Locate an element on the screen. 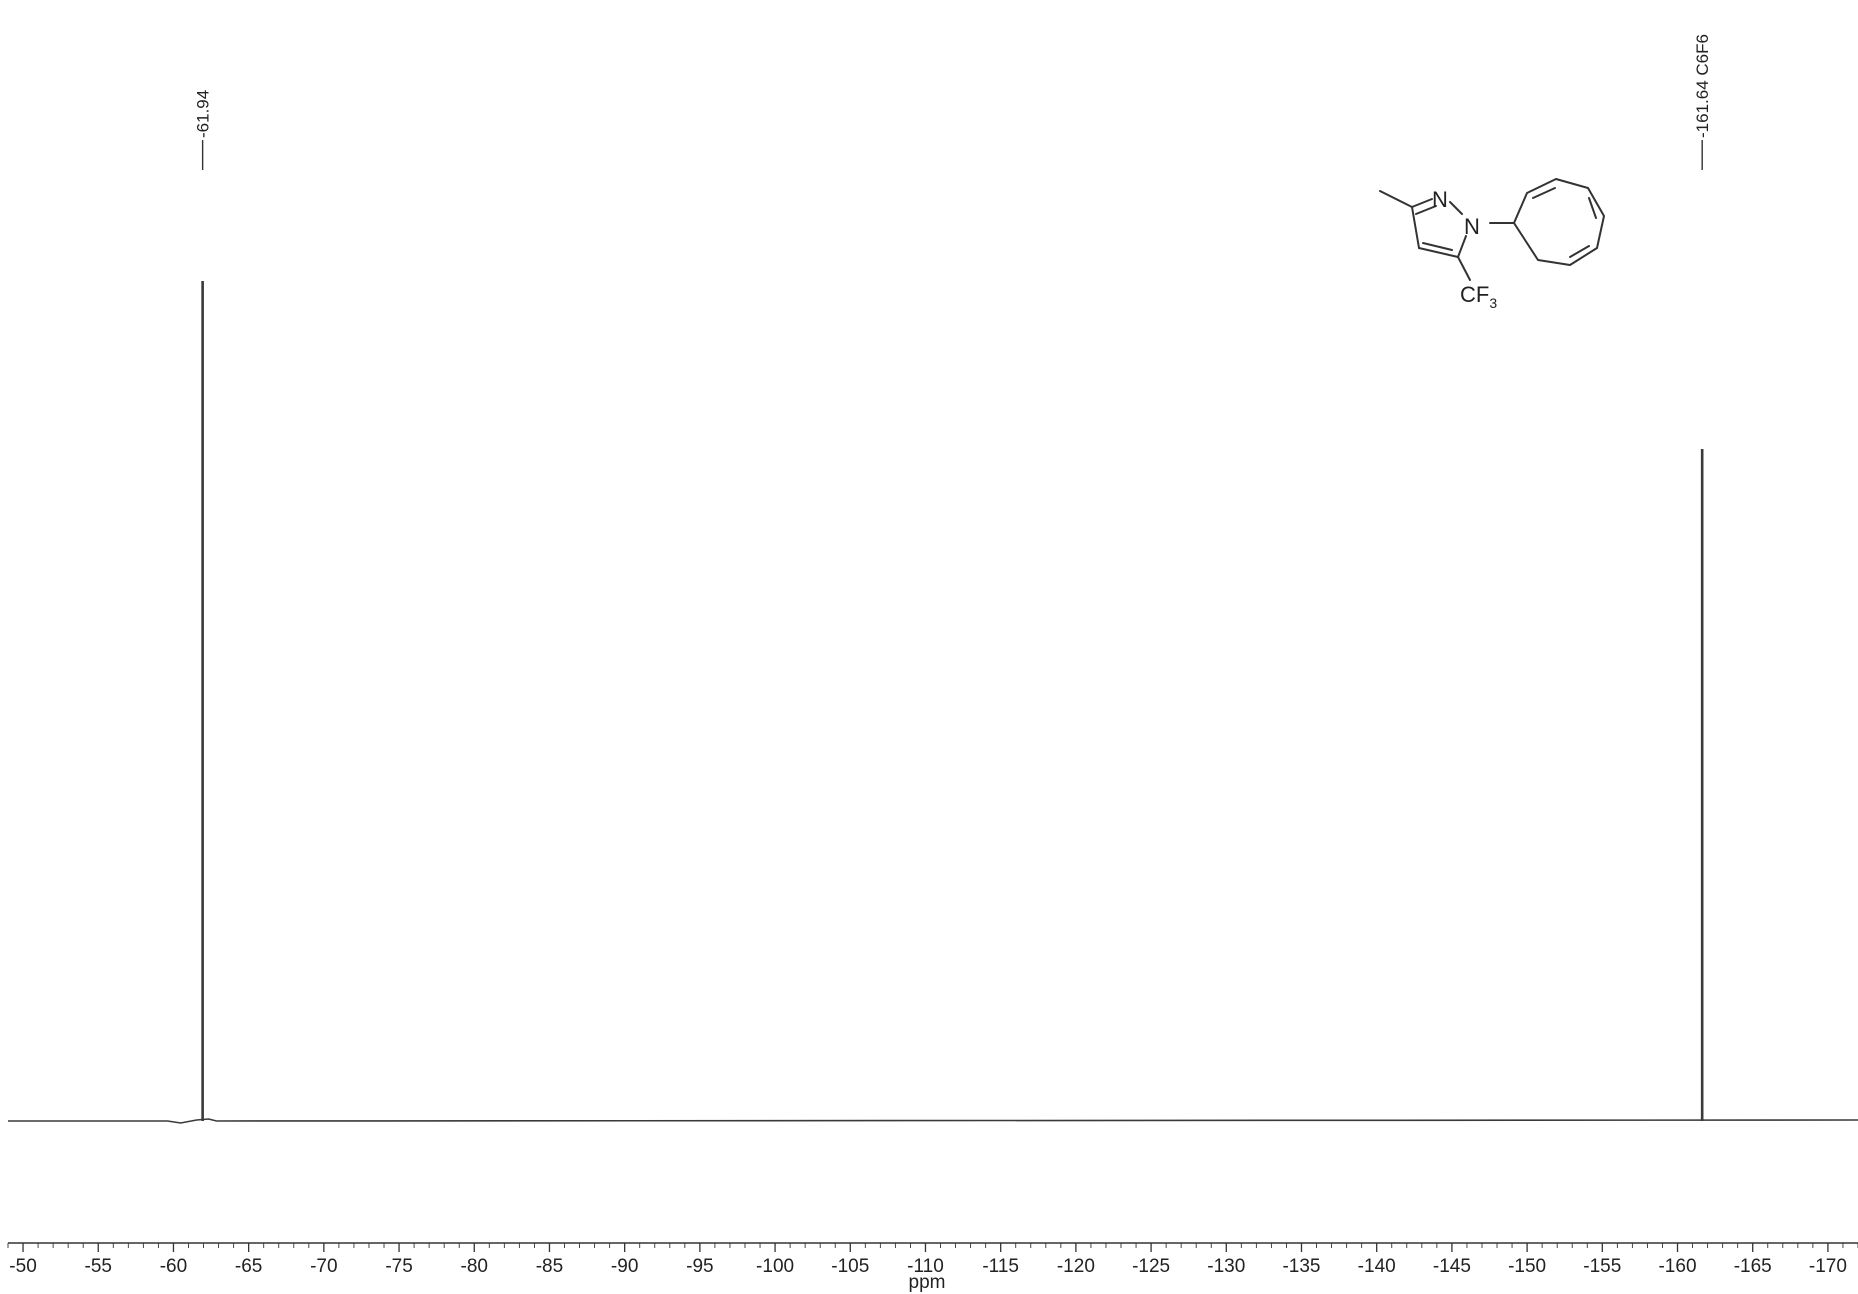 This screenshot has width=1858, height=1294. x-tick-label: -100 is located at coordinates (775, 1266).